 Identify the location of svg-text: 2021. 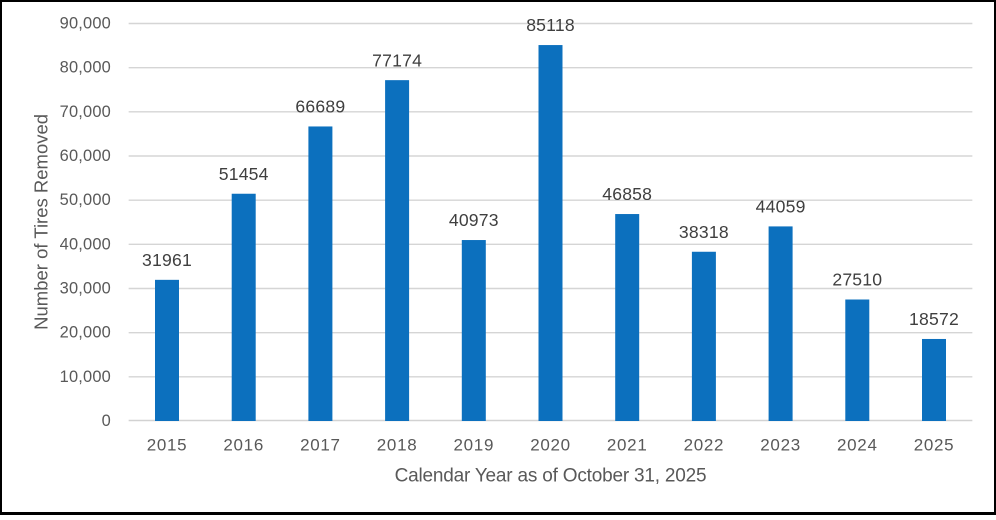
(627, 445).